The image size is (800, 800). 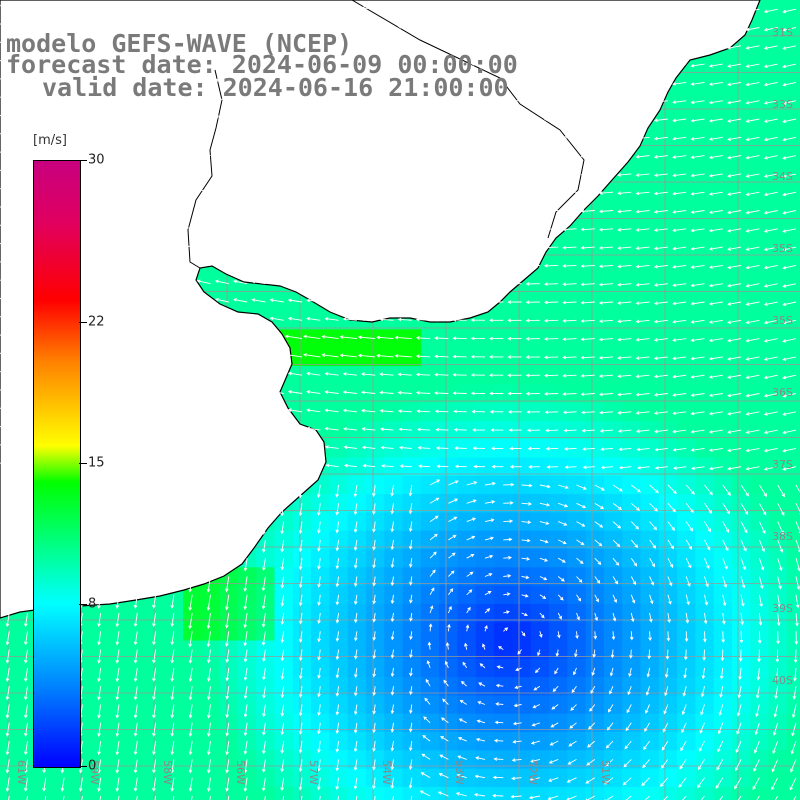 I want to click on model-title: modelo GEFS-WAVE (NCEP), so click(x=179, y=43).